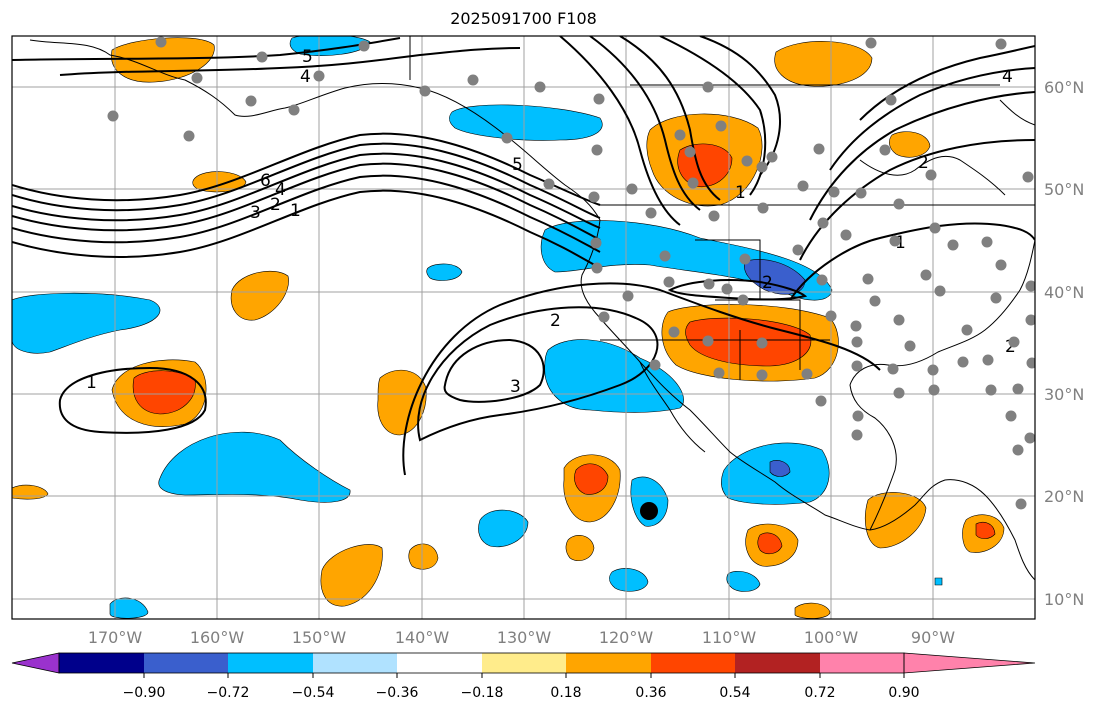  Describe the element at coordinates (1064, 599) in the screenshot. I see `lat-label: 10°N` at that location.